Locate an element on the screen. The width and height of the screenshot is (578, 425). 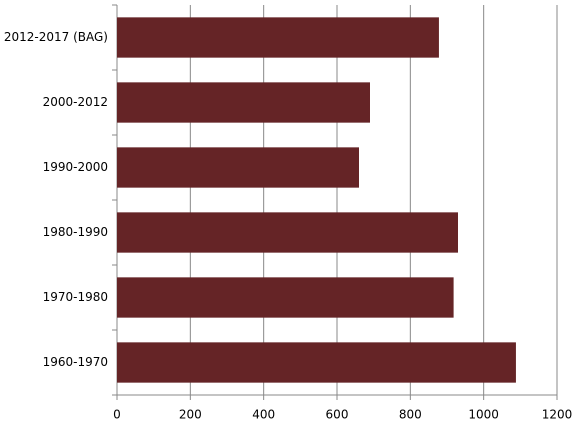
x-tick-label: 1200 is located at coordinates (557, 415).